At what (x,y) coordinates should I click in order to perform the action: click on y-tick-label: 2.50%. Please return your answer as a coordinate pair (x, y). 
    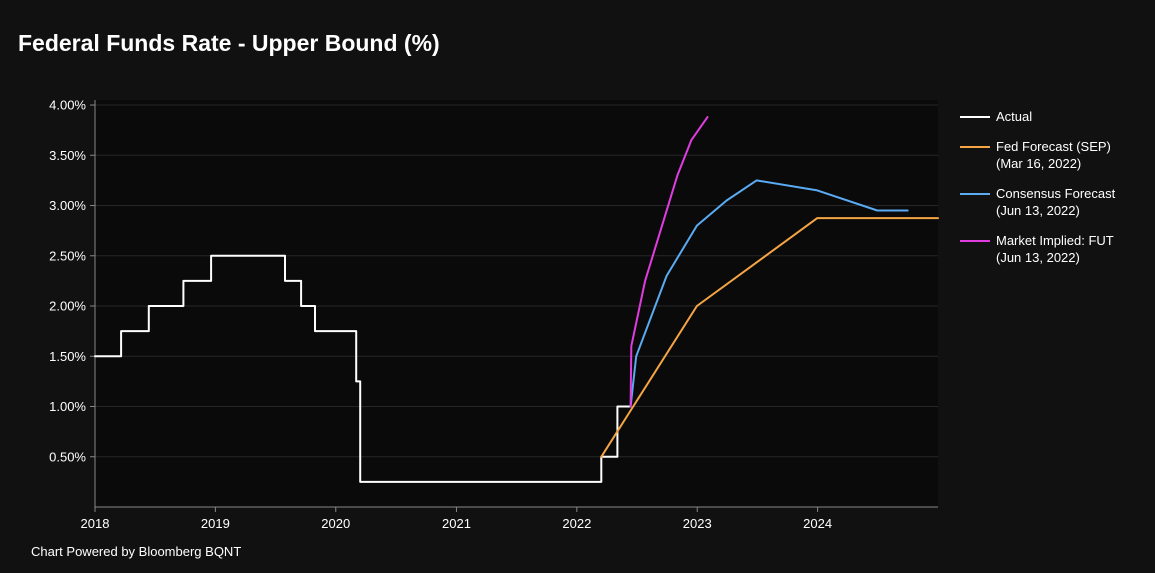
    Looking at the image, I should click on (67, 255).